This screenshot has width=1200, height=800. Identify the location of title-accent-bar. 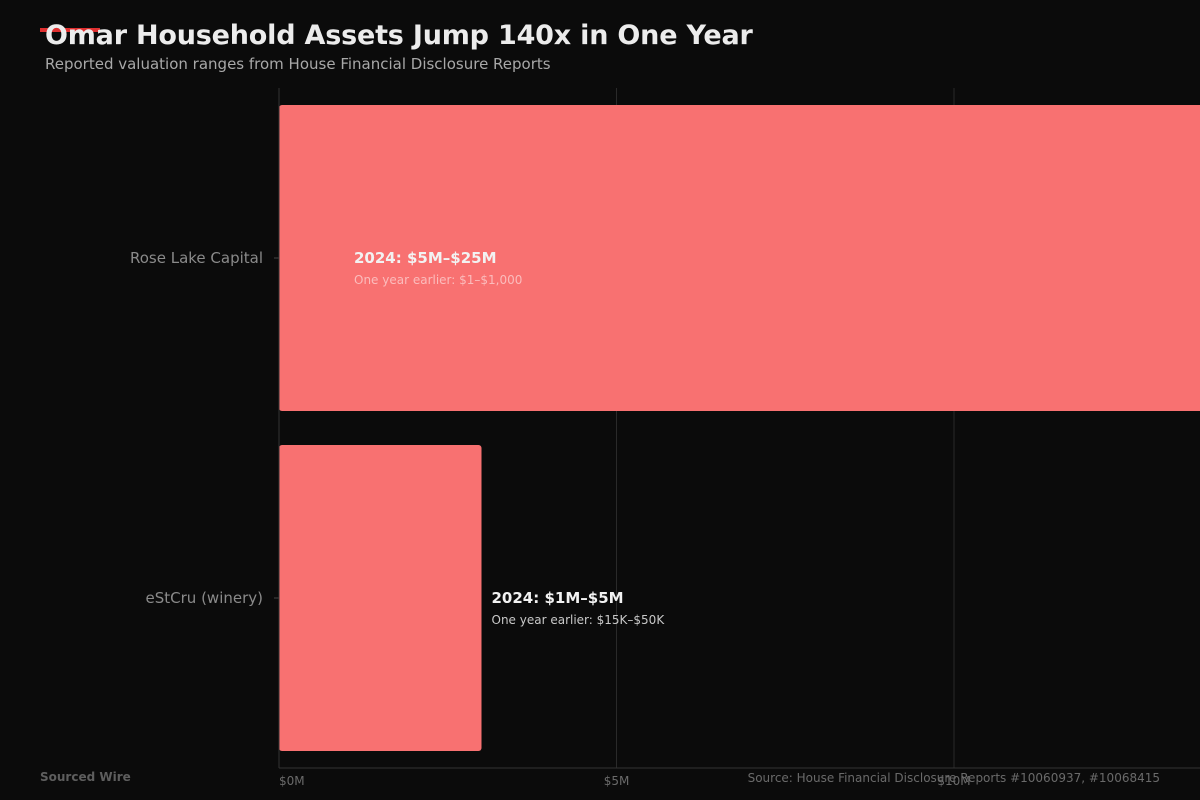
(70, 30).